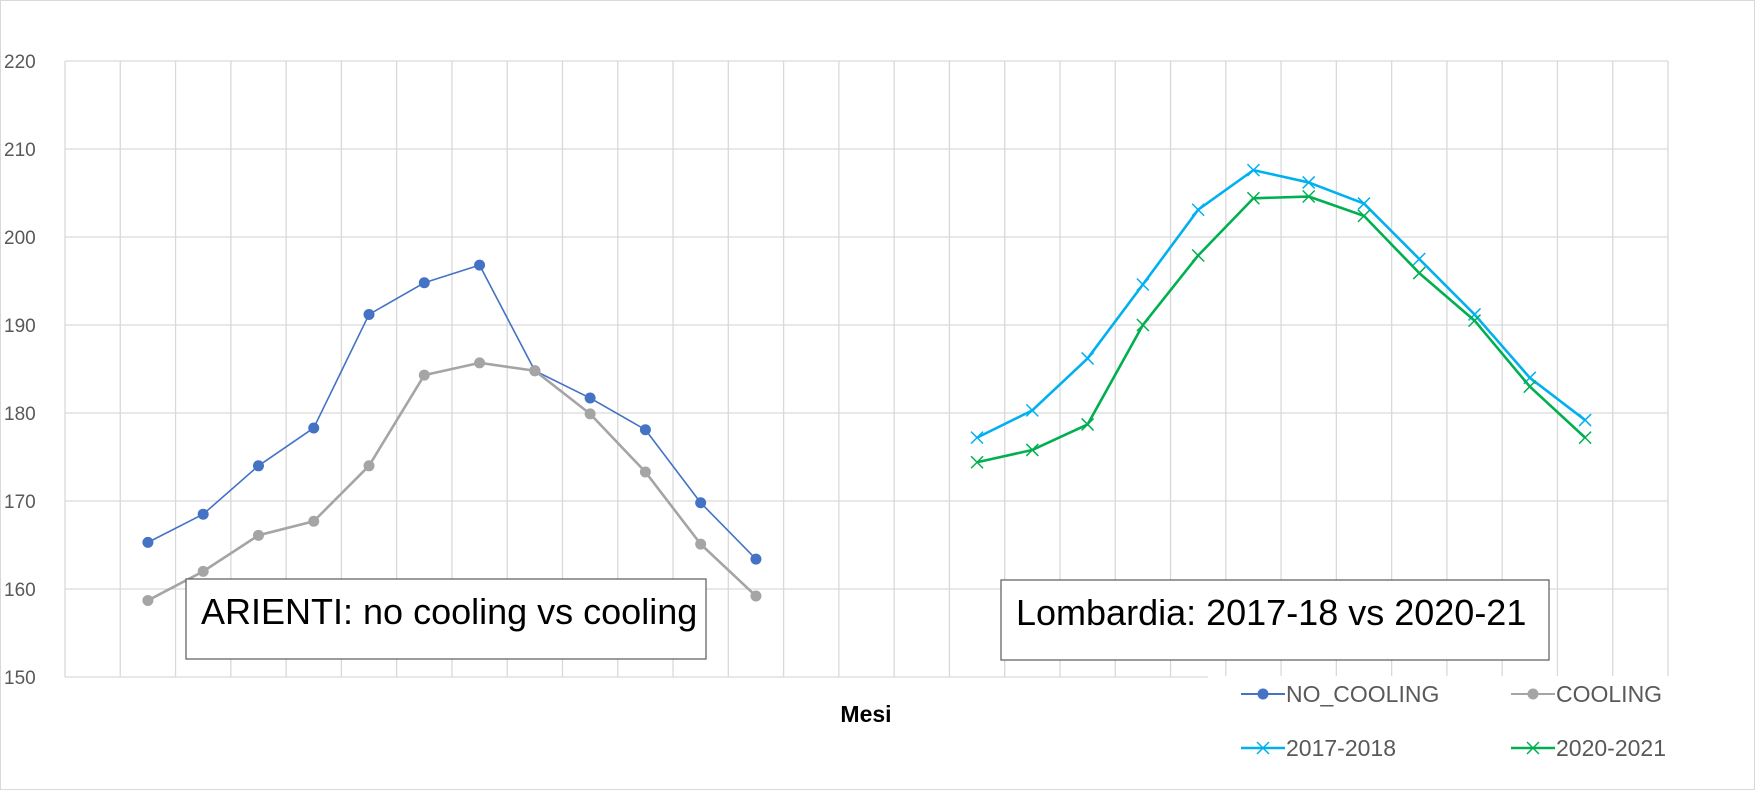  Describe the element at coordinates (20, 62) in the screenshot. I see `y-tick-label: 220` at that location.